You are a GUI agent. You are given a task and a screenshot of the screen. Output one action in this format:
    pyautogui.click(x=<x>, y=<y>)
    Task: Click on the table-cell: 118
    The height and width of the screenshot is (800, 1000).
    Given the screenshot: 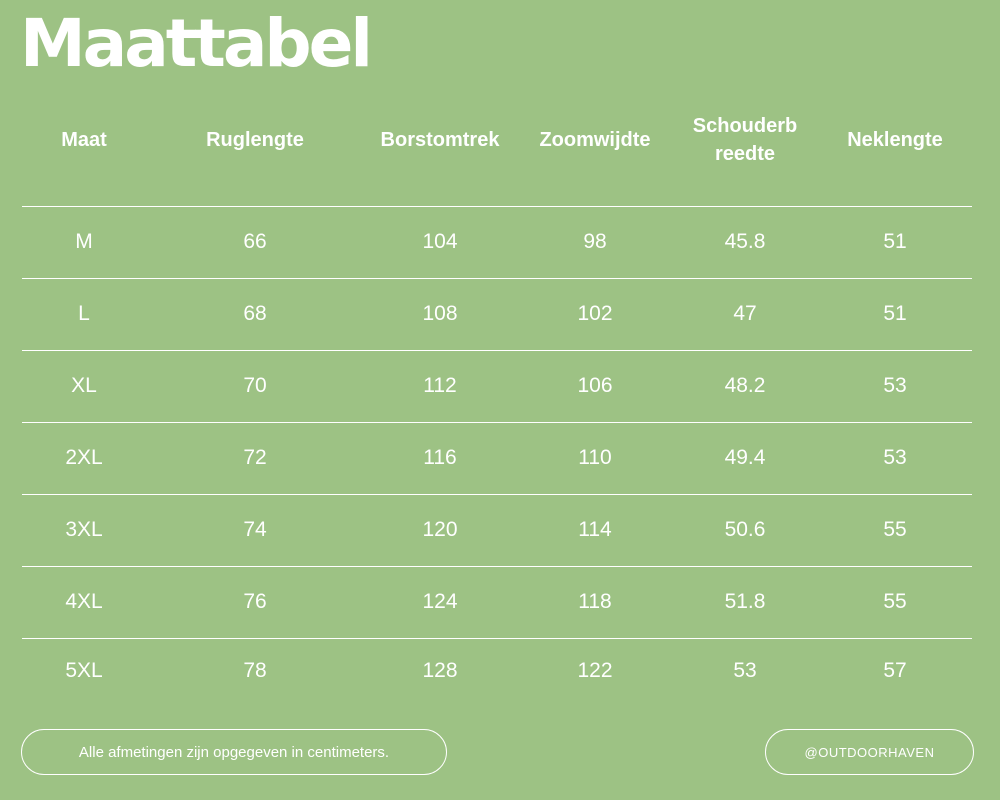 What is the action you would take?
    pyautogui.click(x=595, y=601)
    